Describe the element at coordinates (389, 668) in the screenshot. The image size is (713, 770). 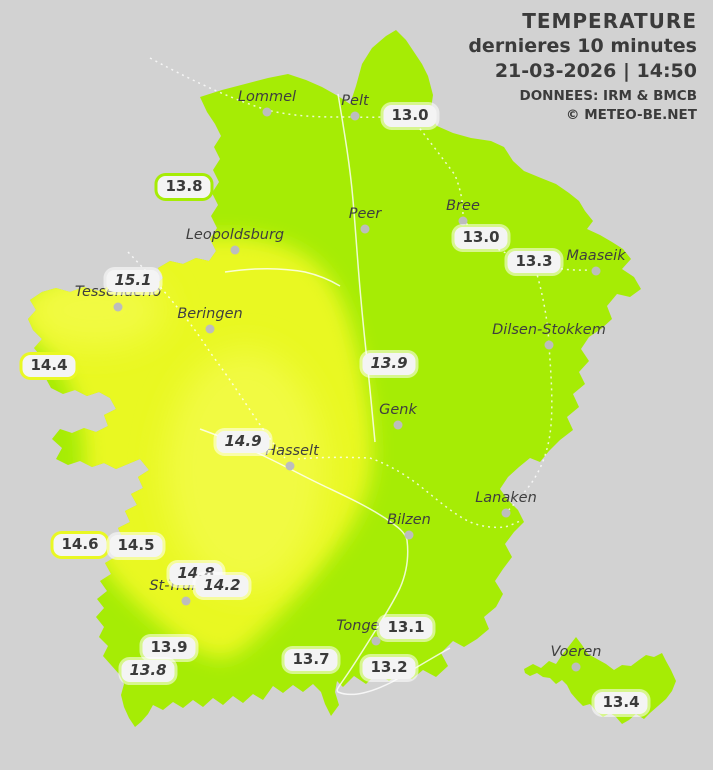
I see `temp-badge: 13.2` at that location.